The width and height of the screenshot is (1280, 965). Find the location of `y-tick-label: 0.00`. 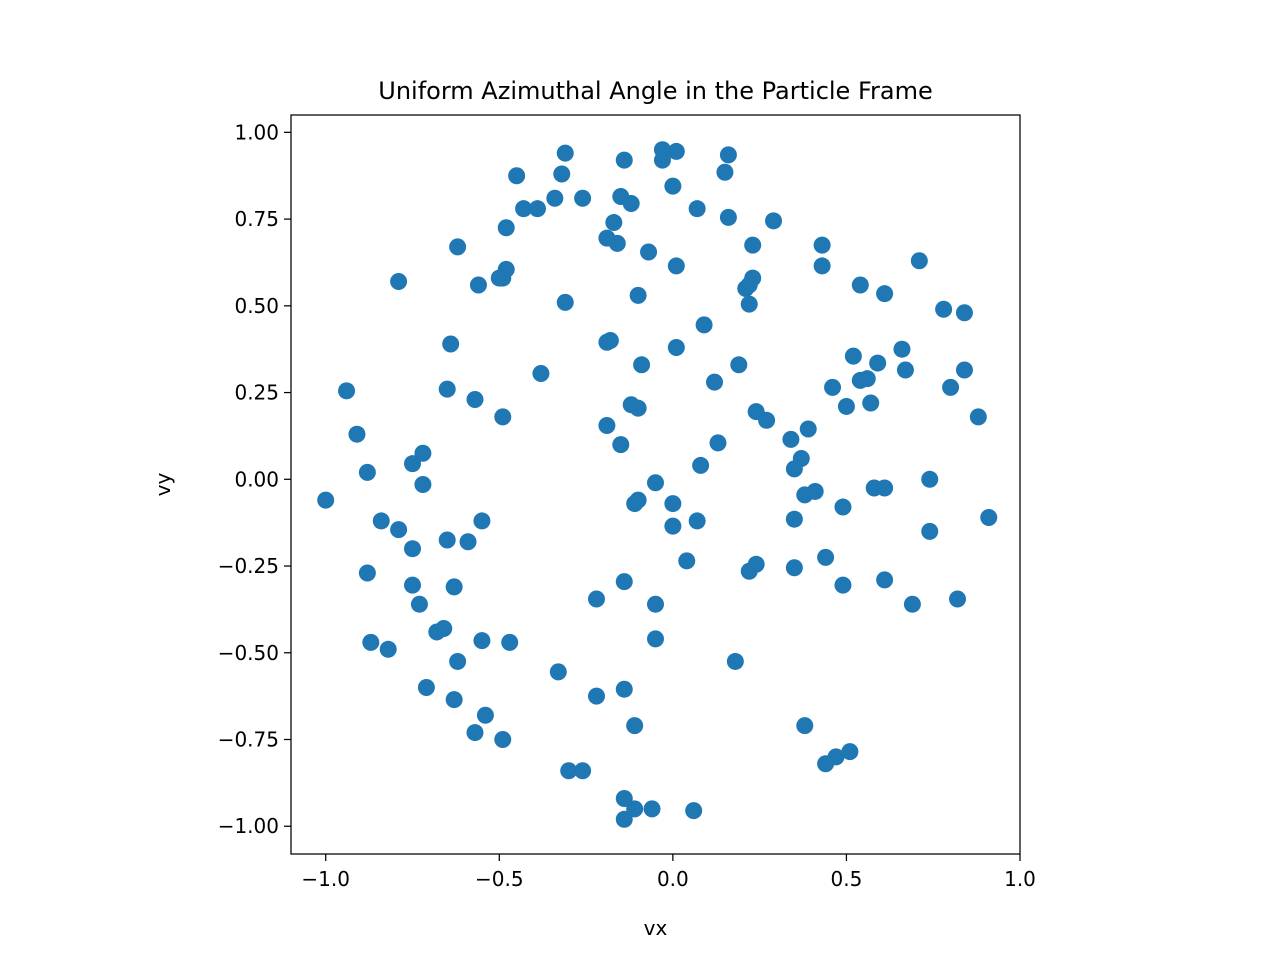

y-tick-label: 0.00 is located at coordinates (256, 479).